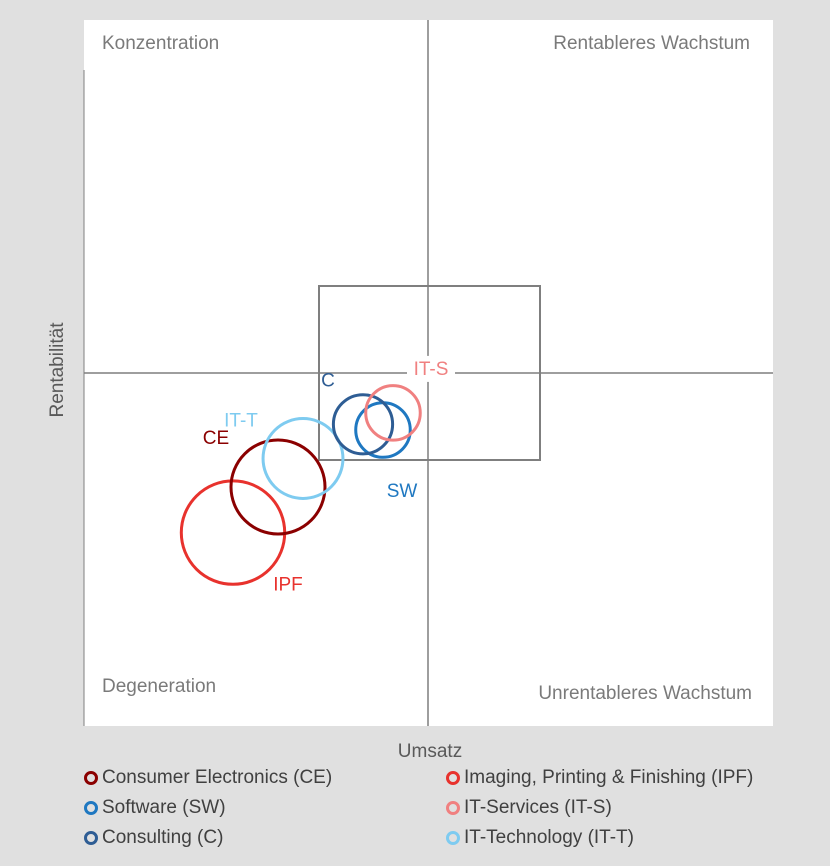 Image resolution: width=830 pixels, height=866 pixels. Describe the element at coordinates (328, 380) in the screenshot. I see `bubble-label-c: C` at that location.